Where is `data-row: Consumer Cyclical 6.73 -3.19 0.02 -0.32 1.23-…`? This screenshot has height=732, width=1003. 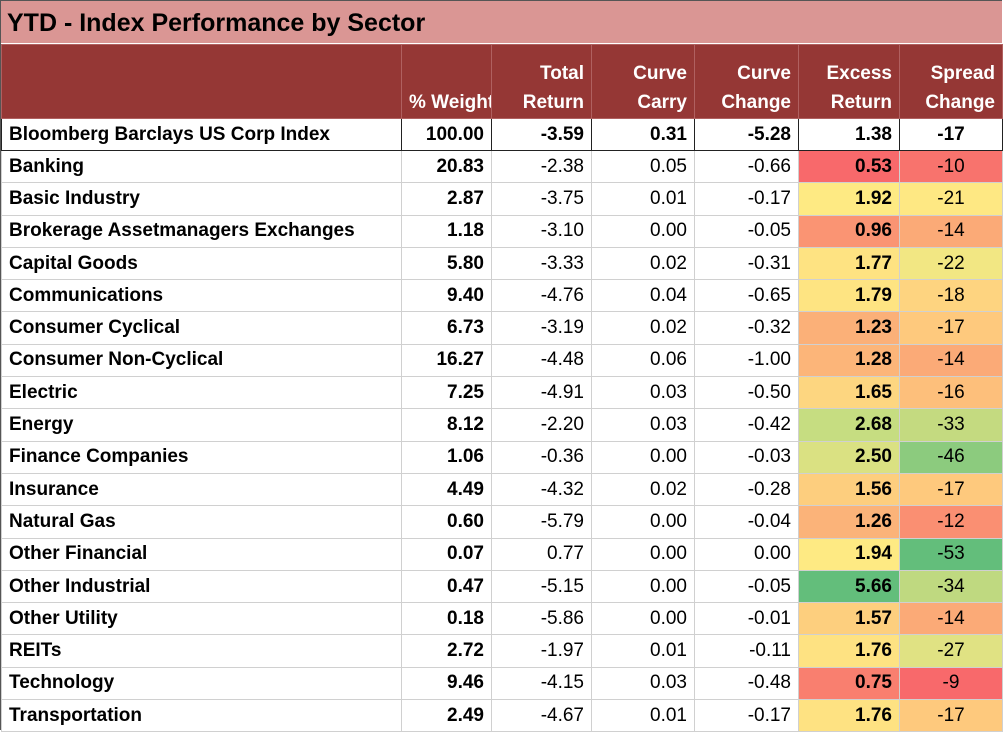 data-row: Consumer Cyclical 6.73 -3.19 0.02 -0.32 1.23-… is located at coordinates (502, 328).